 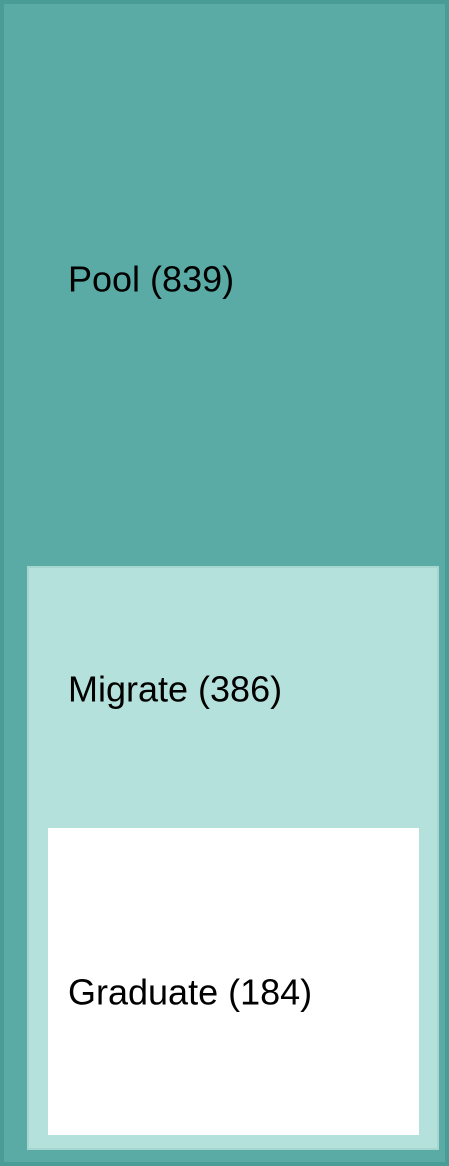 What do you see at coordinates (190, 992) in the screenshot?
I see `graduate-label: Graduate (184)` at bounding box center [190, 992].